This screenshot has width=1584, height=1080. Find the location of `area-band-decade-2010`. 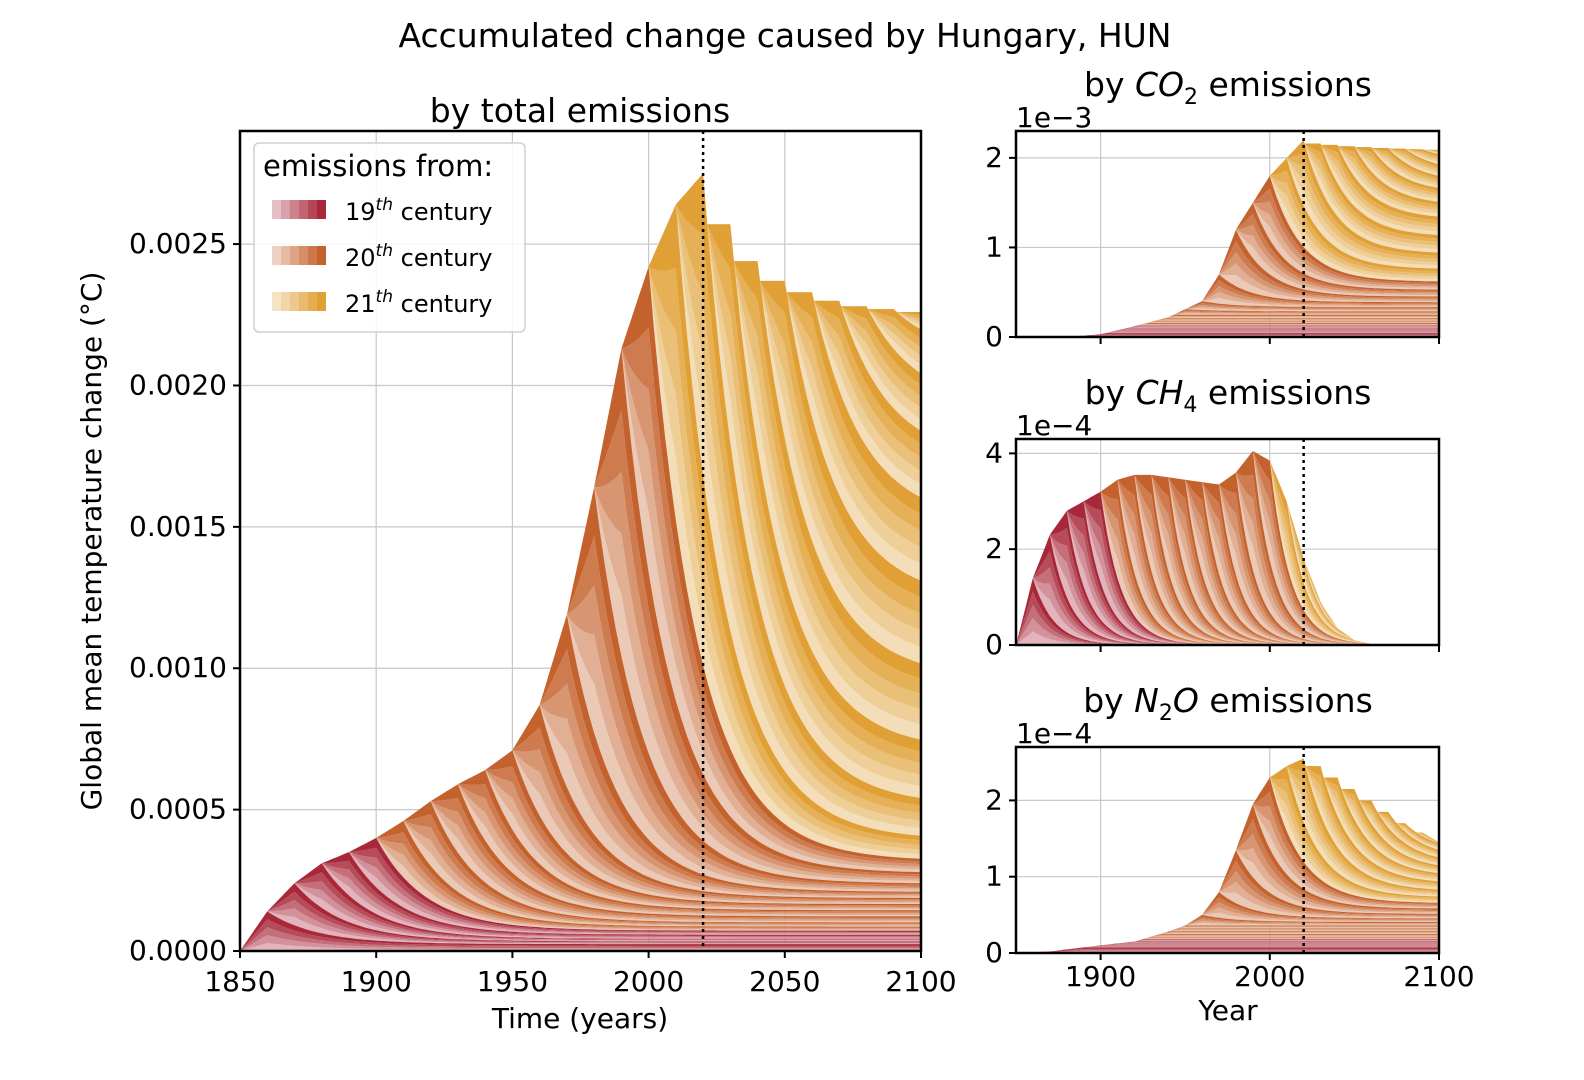

area-band-decade-2010 is located at coordinates (1227, 247).